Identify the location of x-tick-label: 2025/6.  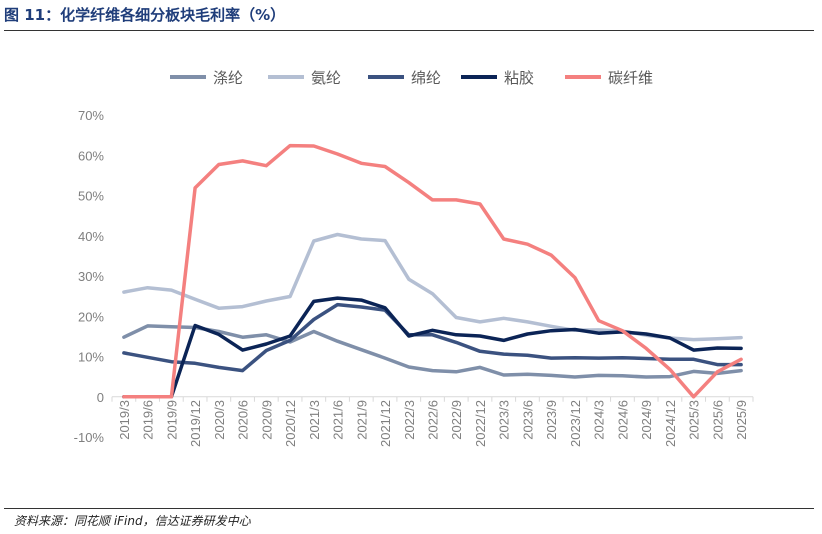
(717, 420).